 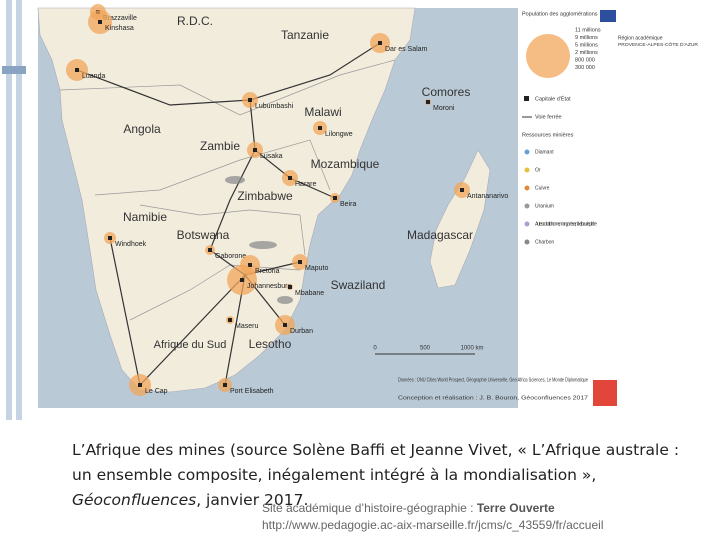 I want to click on city-label: Durban, so click(x=301, y=331).